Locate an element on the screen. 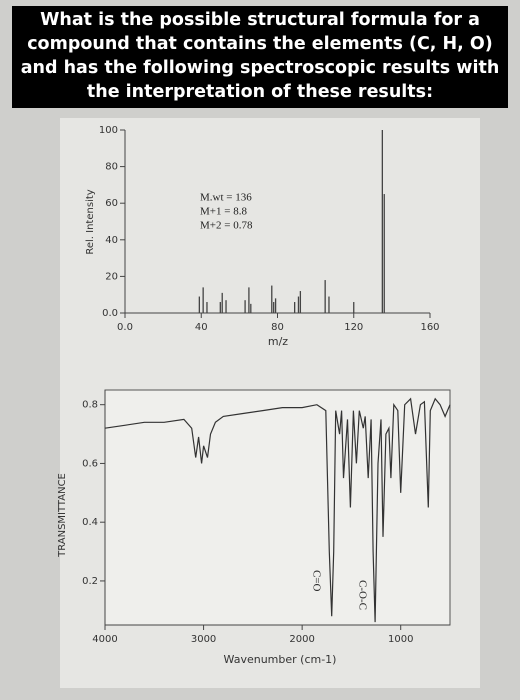 The width and height of the screenshot is (520, 700). y-tick-label: 0.2 is located at coordinates (90, 581).